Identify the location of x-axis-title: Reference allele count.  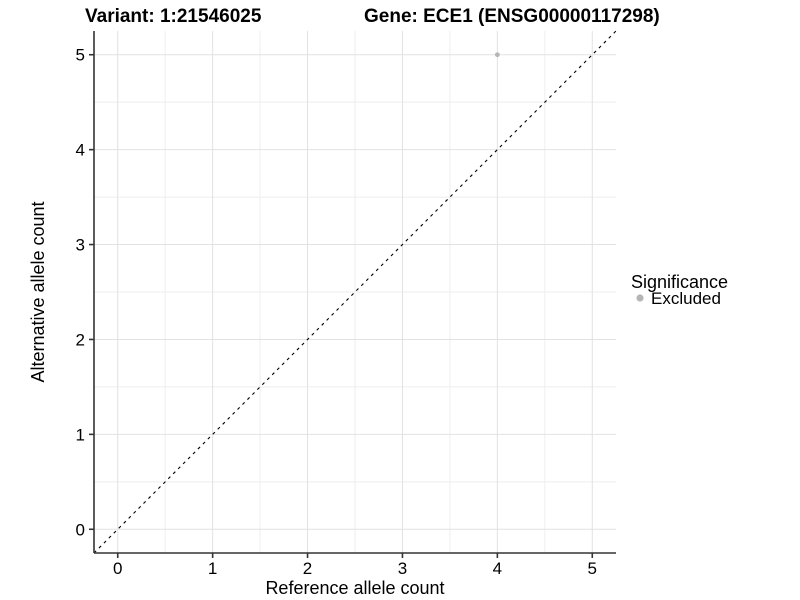
(354, 588).